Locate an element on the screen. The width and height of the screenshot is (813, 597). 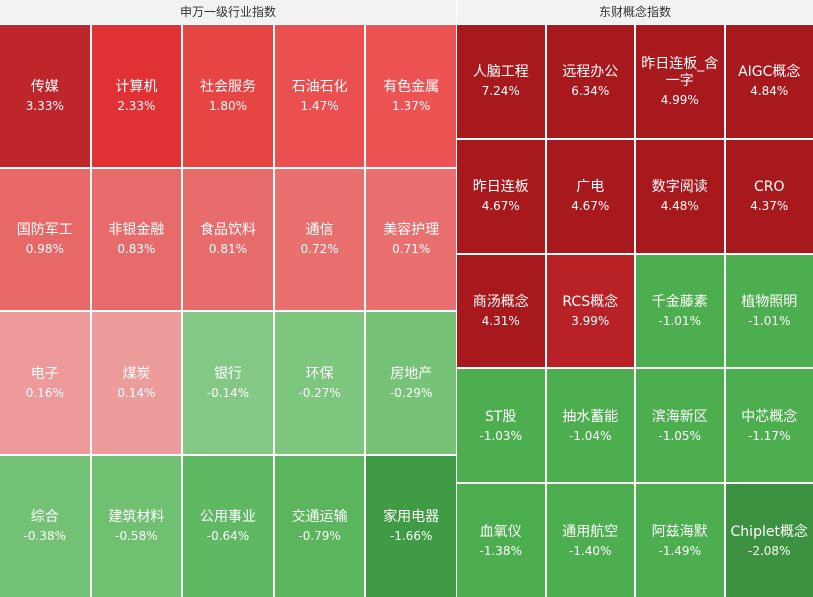
tile-change: -1.17% is located at coordinates (769, 435).